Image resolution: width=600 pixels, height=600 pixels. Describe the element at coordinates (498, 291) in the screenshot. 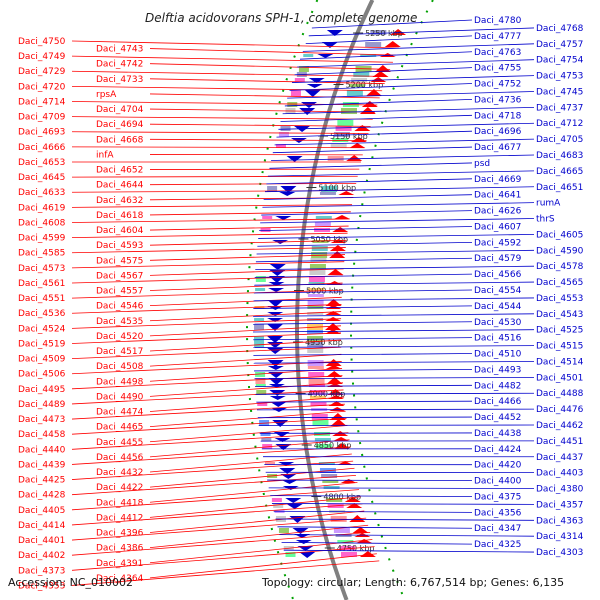

I see `gene-label-forward: Daci_4554` at that location.